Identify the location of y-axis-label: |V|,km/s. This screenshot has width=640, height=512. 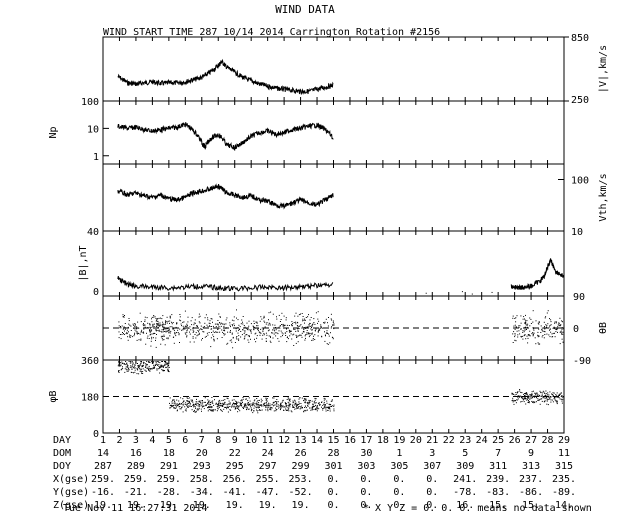
(603, 69).